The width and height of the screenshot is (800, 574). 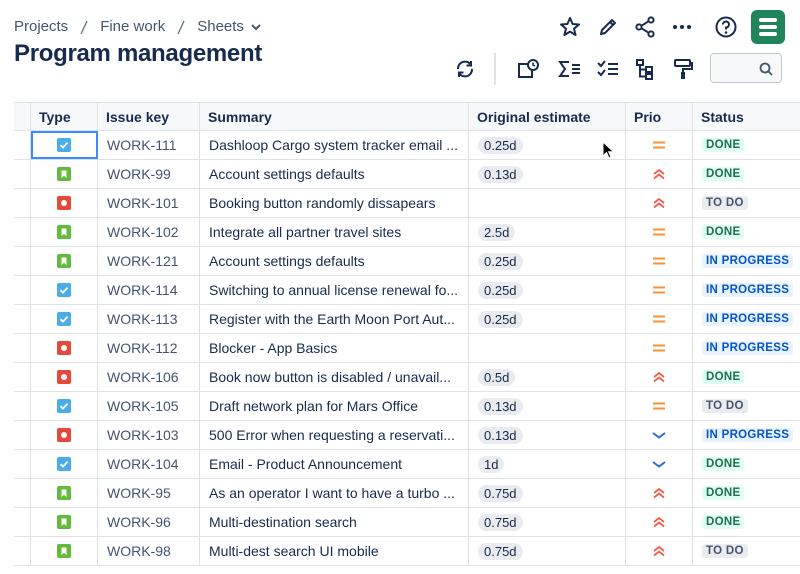 What do you see at coordinates (149, 116) in the screenshot?
I see `column-header: Issue key` at bounding box center [149, 116].